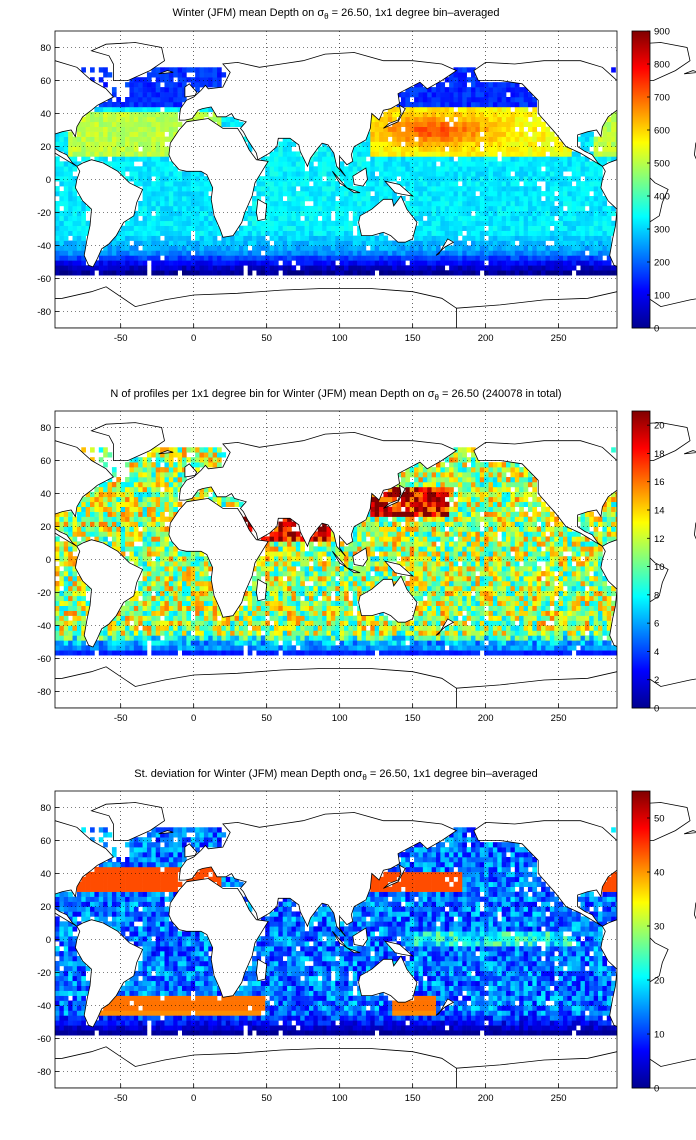 The width and height of the screenshot is (696, 1140). I want to click on colorbar, so click(641, 179).